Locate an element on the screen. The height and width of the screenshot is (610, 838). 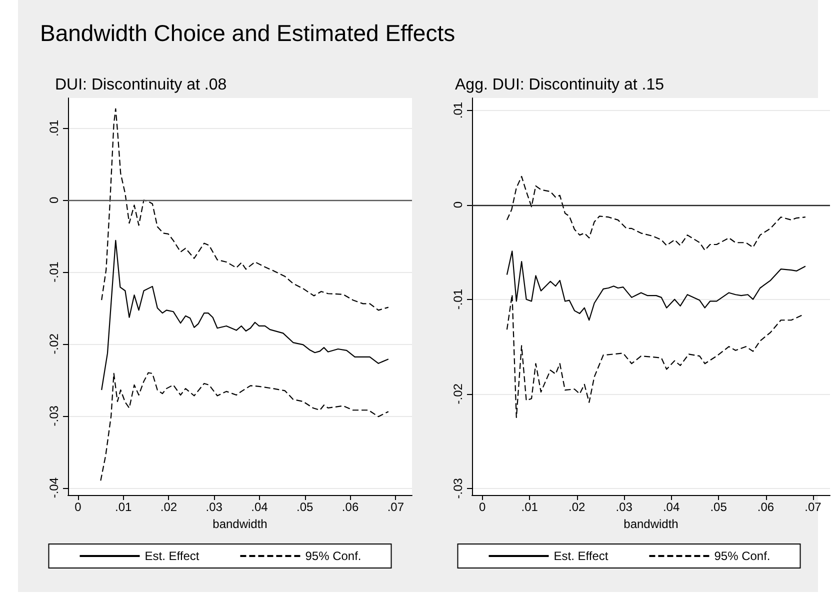
chart-subtitle: DUI: Discontinuity at .08 is located at coordinates (141, 85).